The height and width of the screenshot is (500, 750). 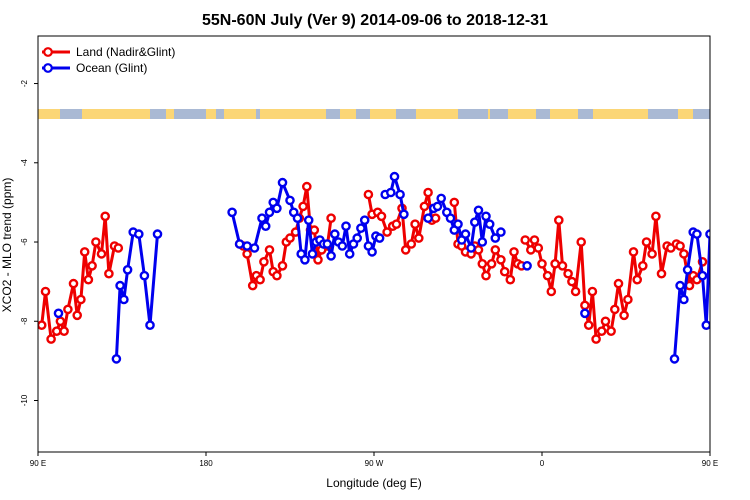 I want to click on x-tick-label: 180, so click(x=206, y=463).